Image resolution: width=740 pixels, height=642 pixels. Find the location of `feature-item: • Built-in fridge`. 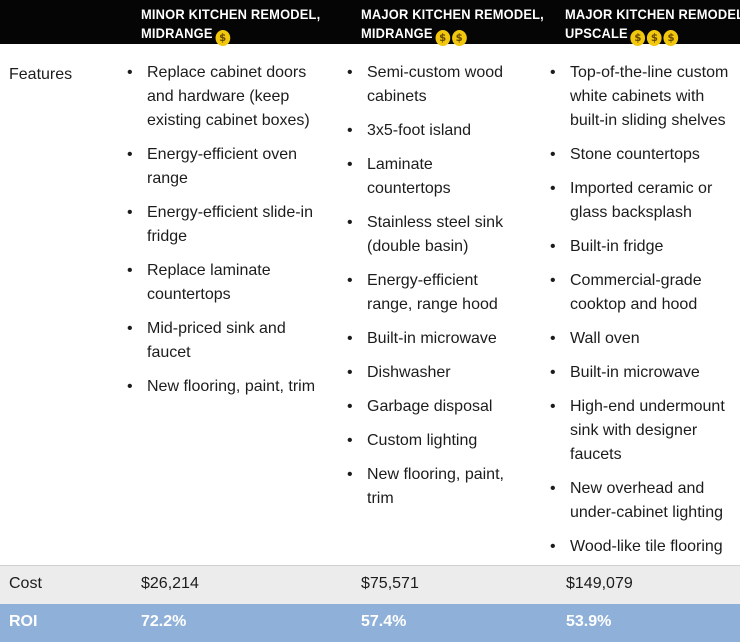

feature-item: • Built-in fridge is located at coordinates (645, 247).